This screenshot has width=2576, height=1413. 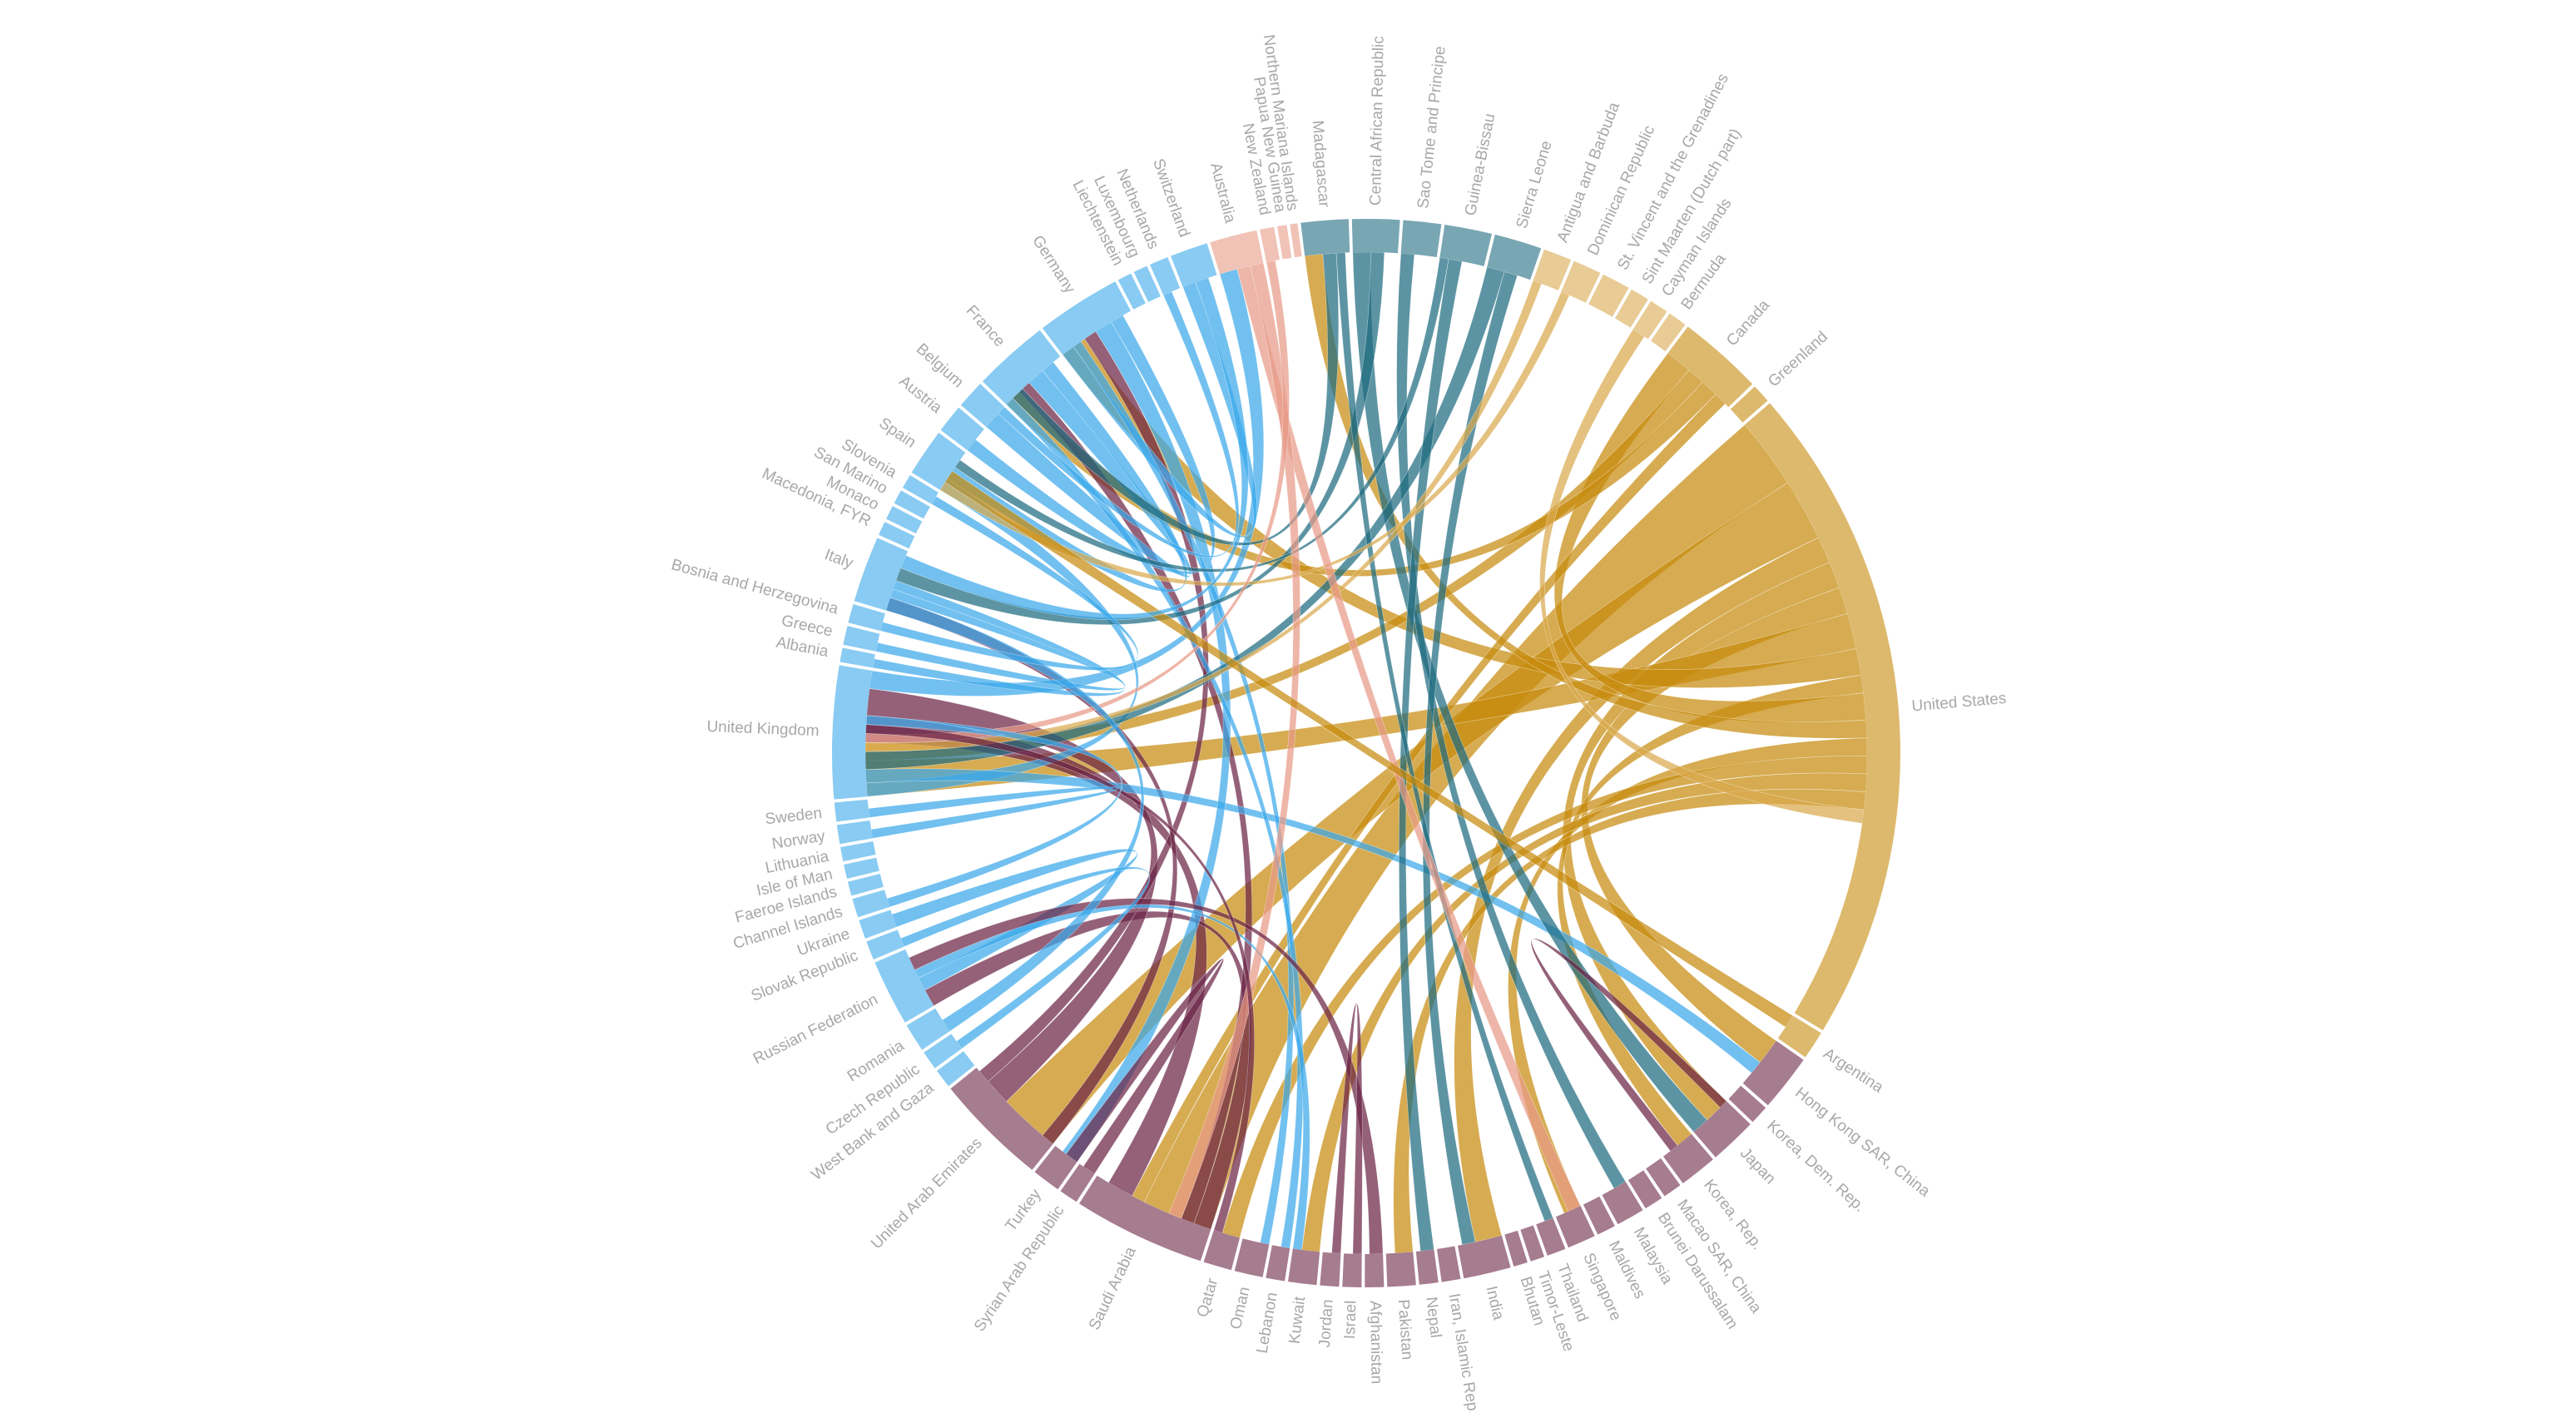 I want to click on country-label: Spain, so click(x=897, y=433).